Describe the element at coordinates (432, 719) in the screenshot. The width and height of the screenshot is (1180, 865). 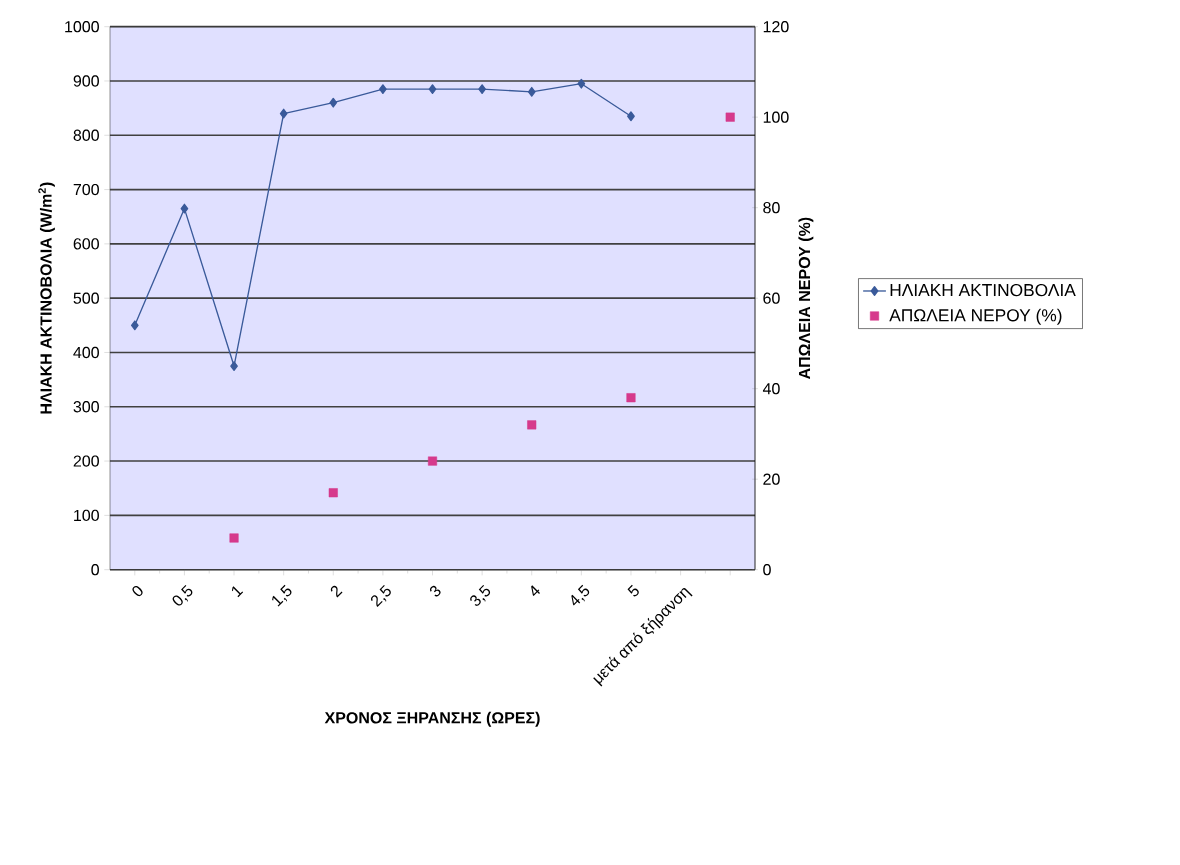
I see `x-axis-title: ΧΡΟΝΟΣ ΞΗΡΑΝΣΗΣ (ΩΡΕΣ)` at that location.